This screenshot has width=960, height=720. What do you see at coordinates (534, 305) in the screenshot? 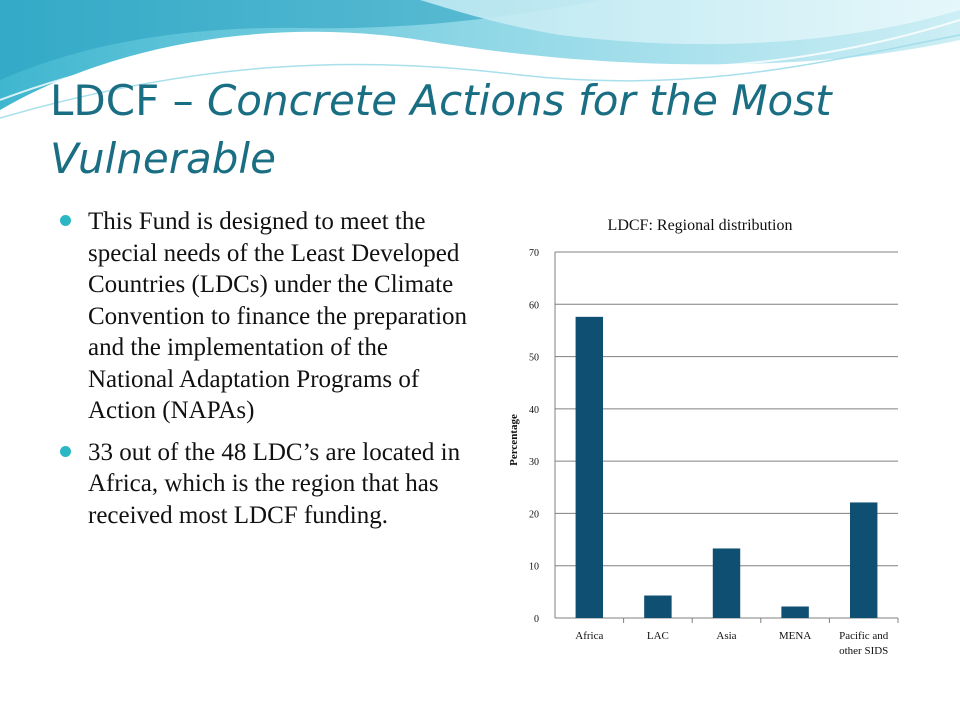
I see `y-tick-label: 60` at bounding box center [534, 305].